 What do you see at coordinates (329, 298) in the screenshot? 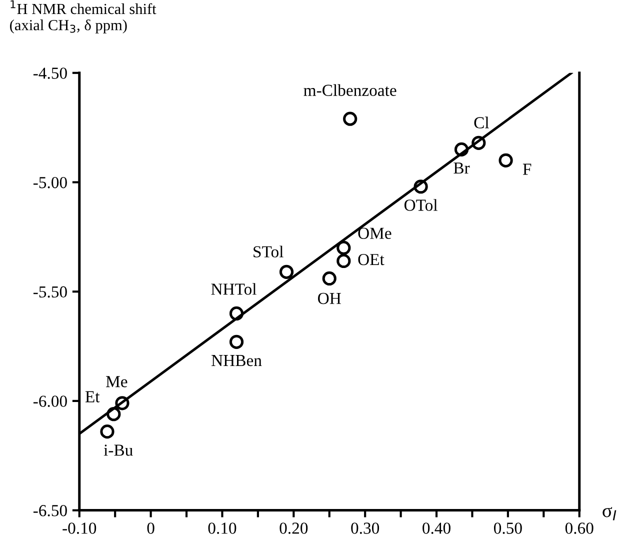
I see `annotation: OH` at bounding box center [329, 298].